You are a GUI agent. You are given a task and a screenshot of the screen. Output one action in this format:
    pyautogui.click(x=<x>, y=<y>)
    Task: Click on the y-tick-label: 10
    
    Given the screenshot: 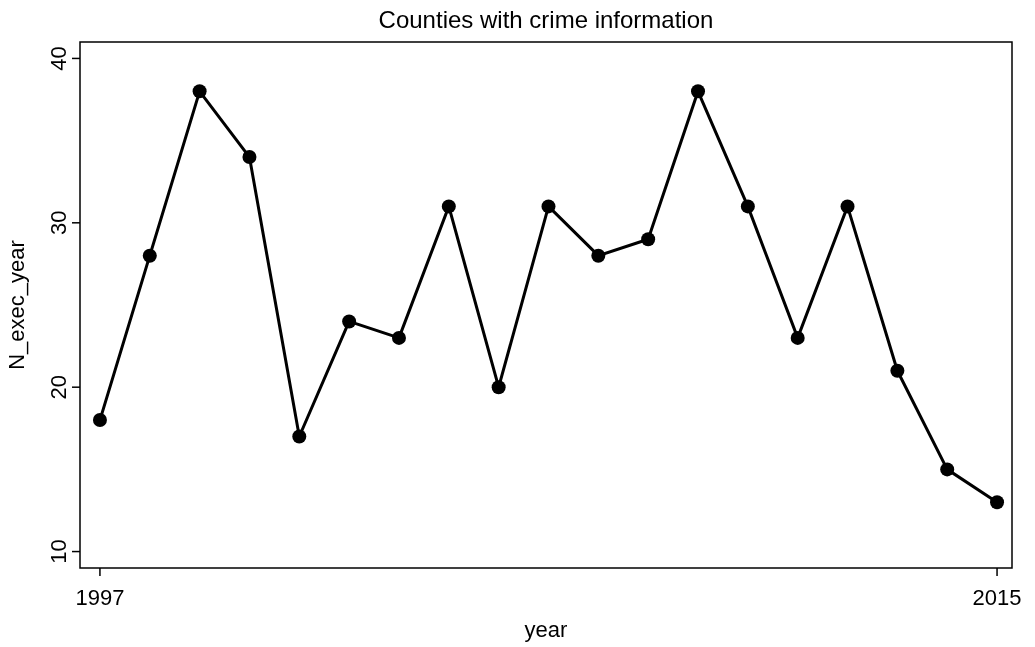 What is the action you would take?
    pyautogui.click(x=58, y=551)
    